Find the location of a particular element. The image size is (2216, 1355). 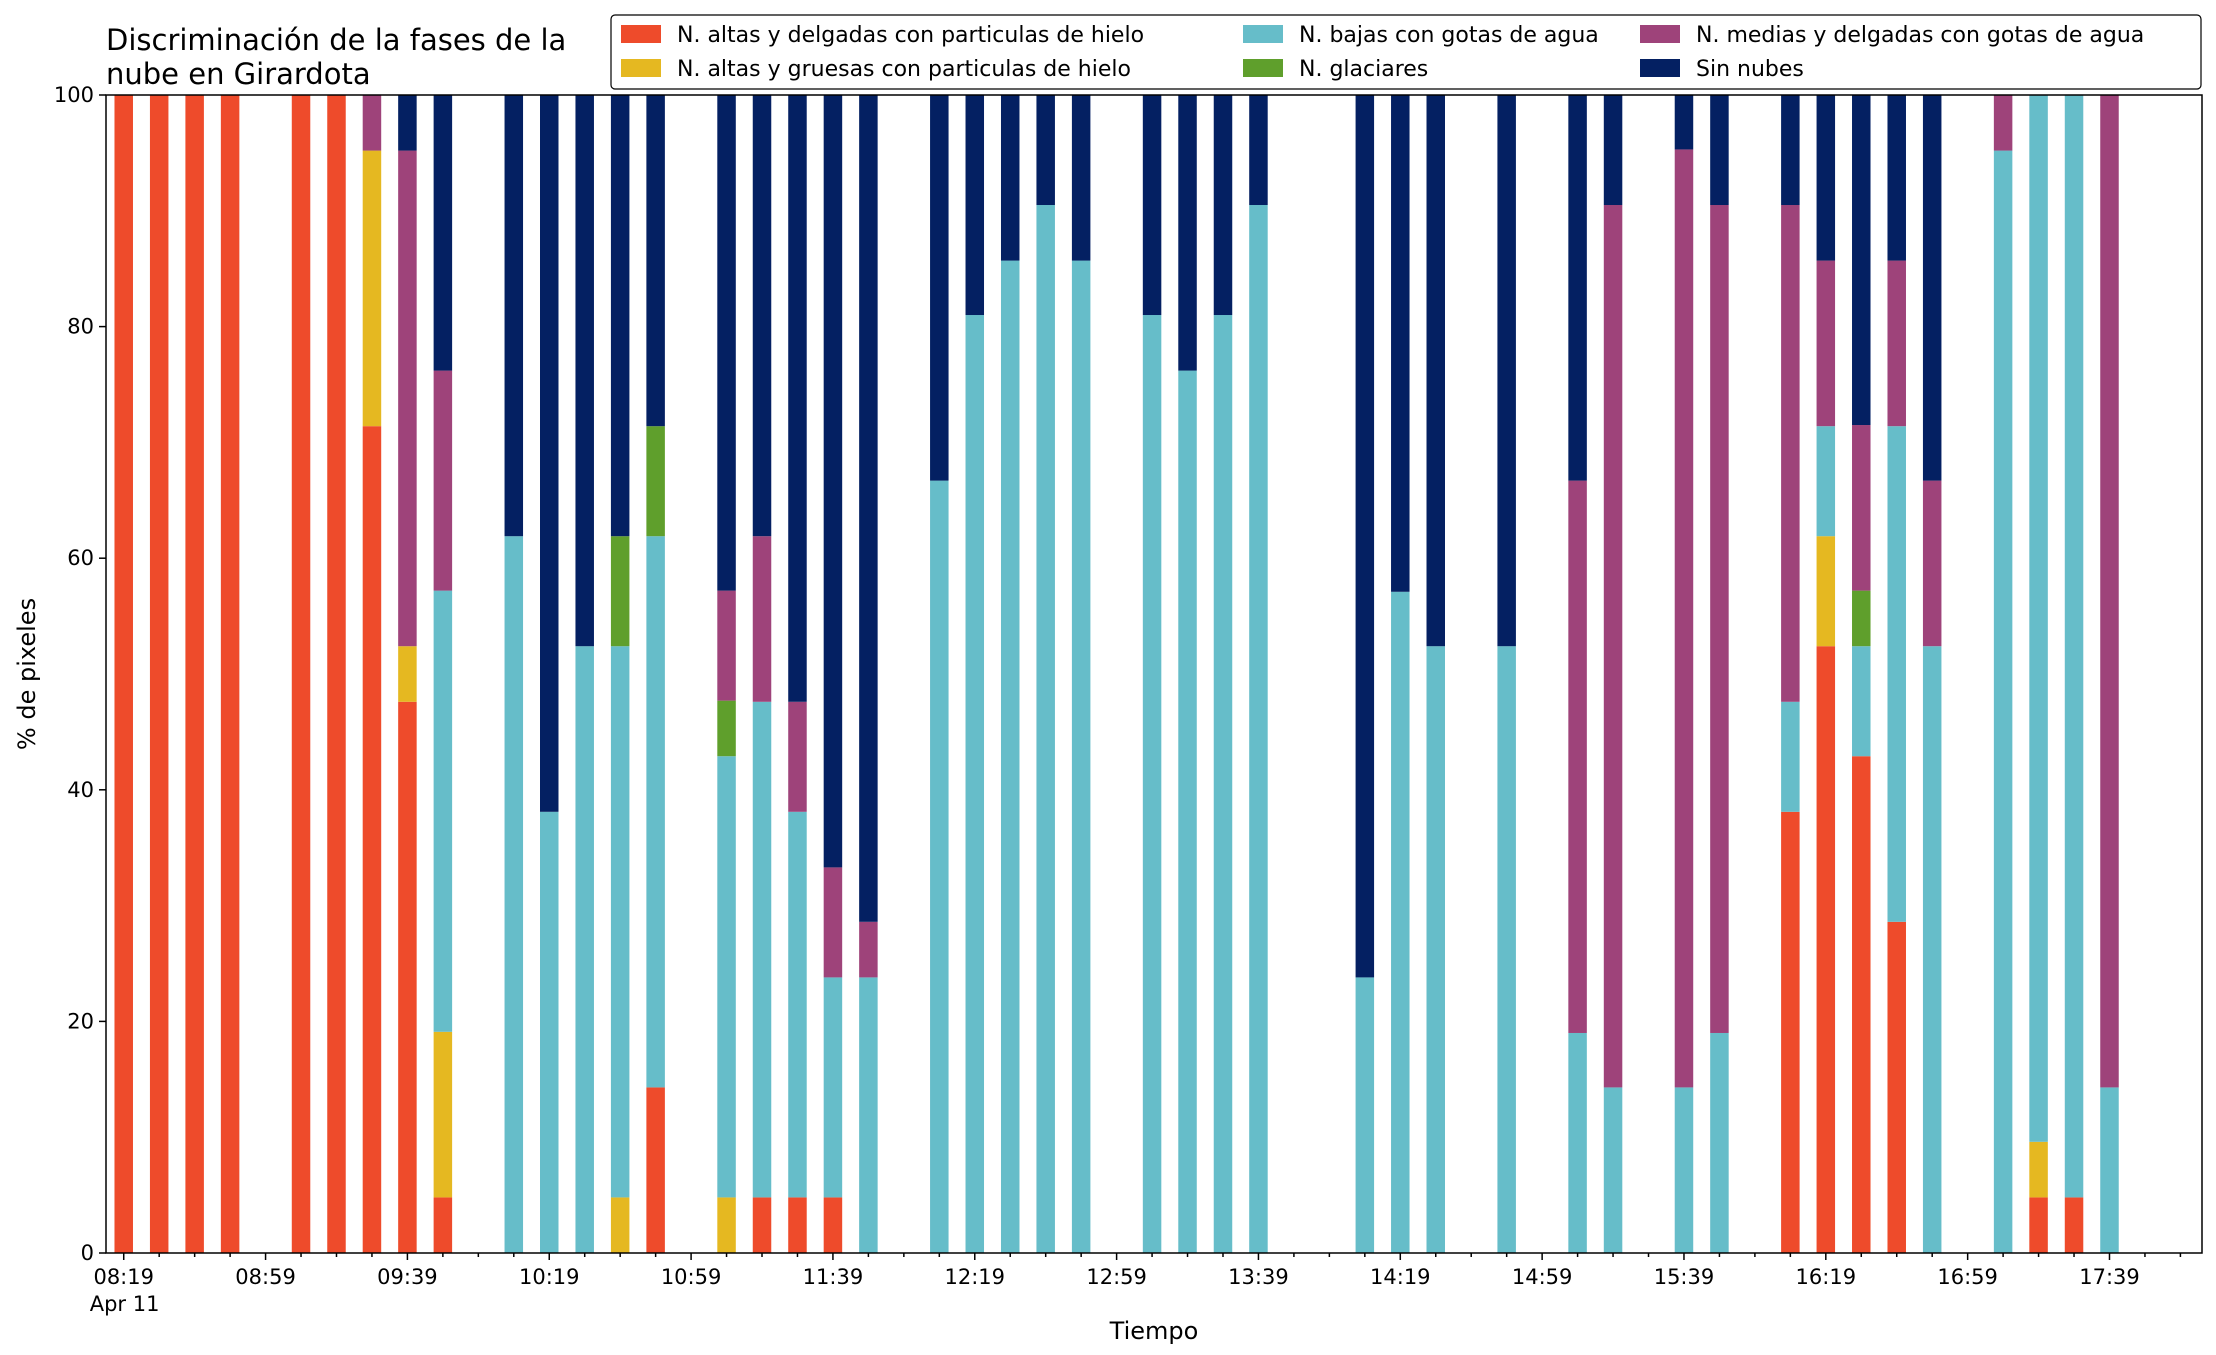

bar-segment-1449-s5 is located at coordinates (1506, 371).